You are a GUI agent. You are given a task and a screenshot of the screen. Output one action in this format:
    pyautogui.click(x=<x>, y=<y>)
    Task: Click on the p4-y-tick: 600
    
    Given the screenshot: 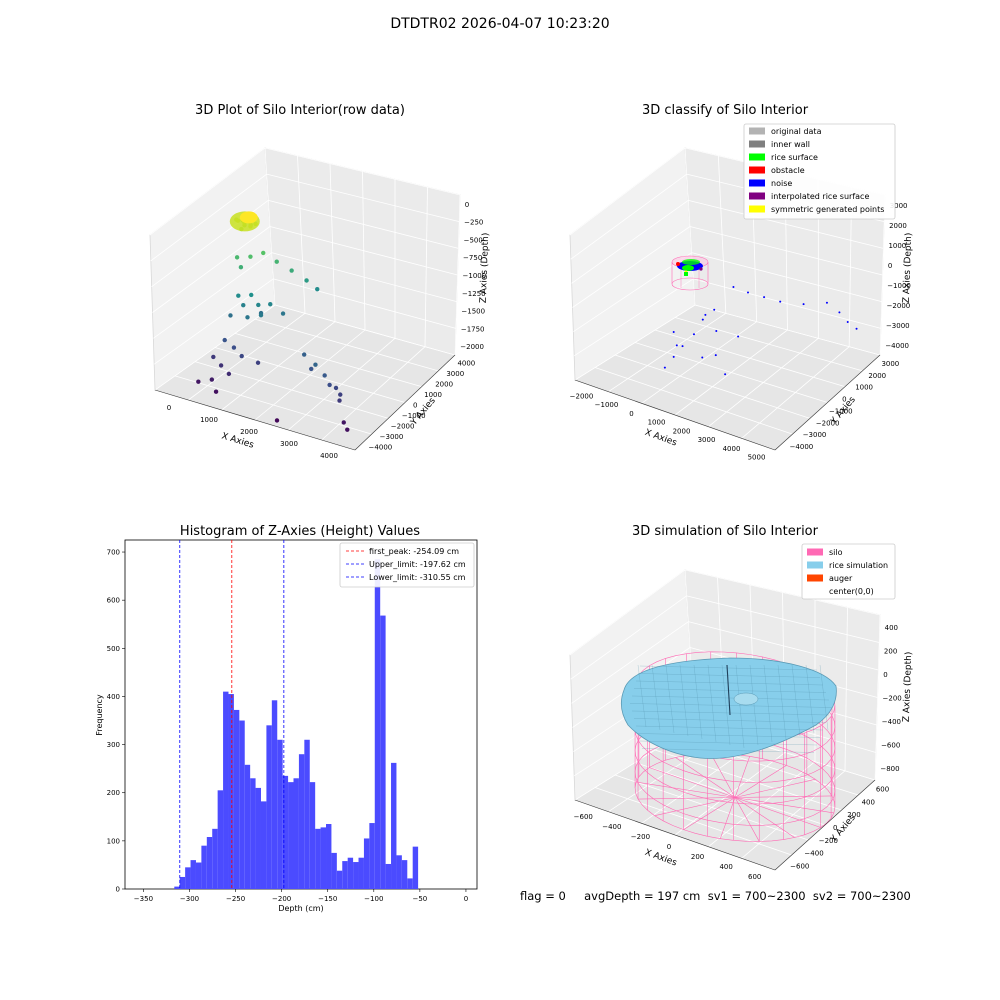 What is the action you would take?
    pyautogui.click(x=882, y=789)
    